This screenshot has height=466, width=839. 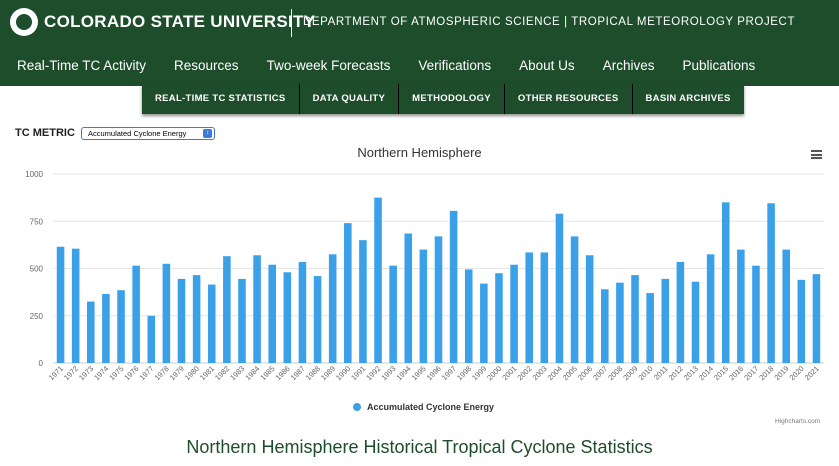 What do you see at coordinates (408, 298) in the screenshot?
I see `bar-1994` at bounding box center [408, 298].